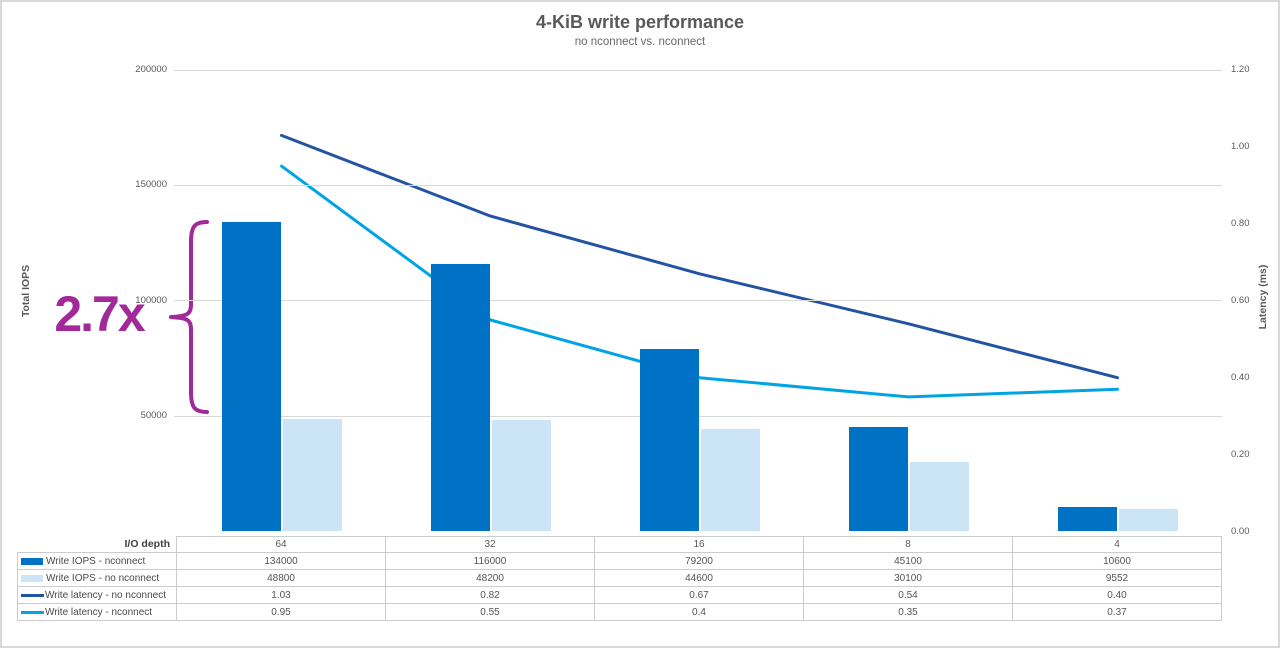 Image resolution: width=1280 pixels, height=648 pixels. What do you see at coordinates (1240, 377) in the screenshot?
I see `y-axis-tick-right: 0.40` at bounding box center [1240, 377].